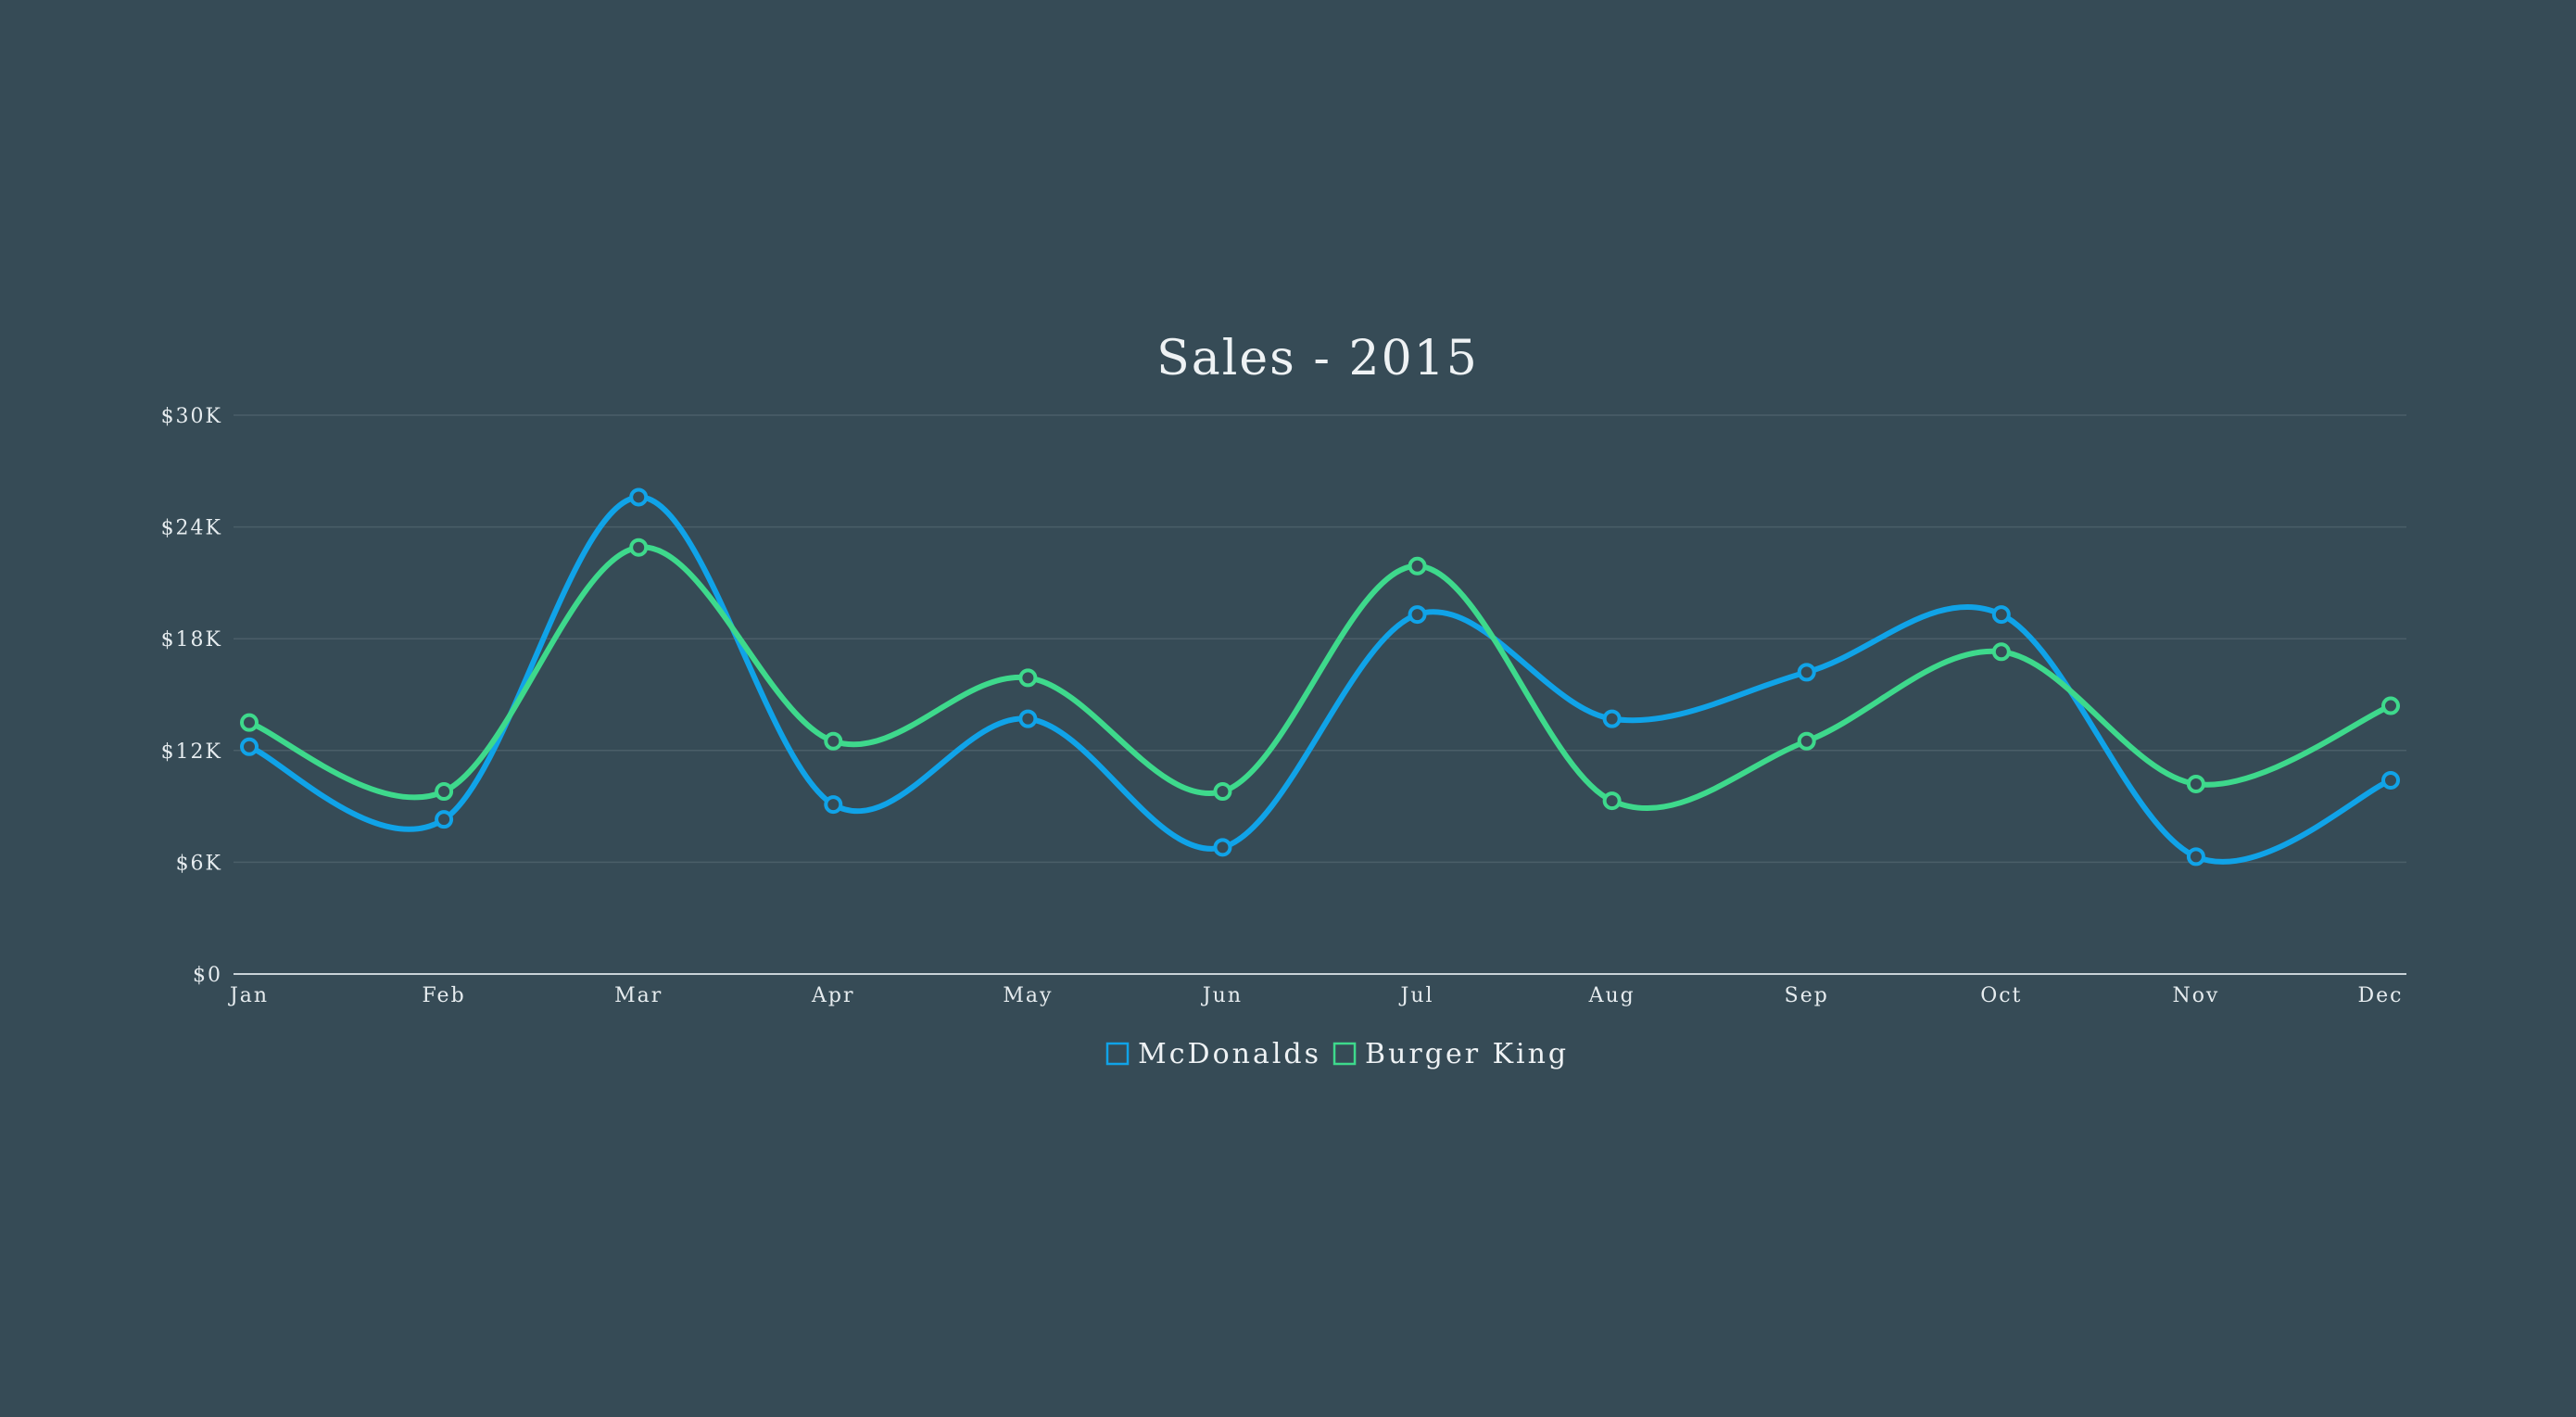 The image size is (2576, 1417). Describe the element at coordinates (1222, 996) in the screenshot. I see `x-tick-label: Jun` at that location.